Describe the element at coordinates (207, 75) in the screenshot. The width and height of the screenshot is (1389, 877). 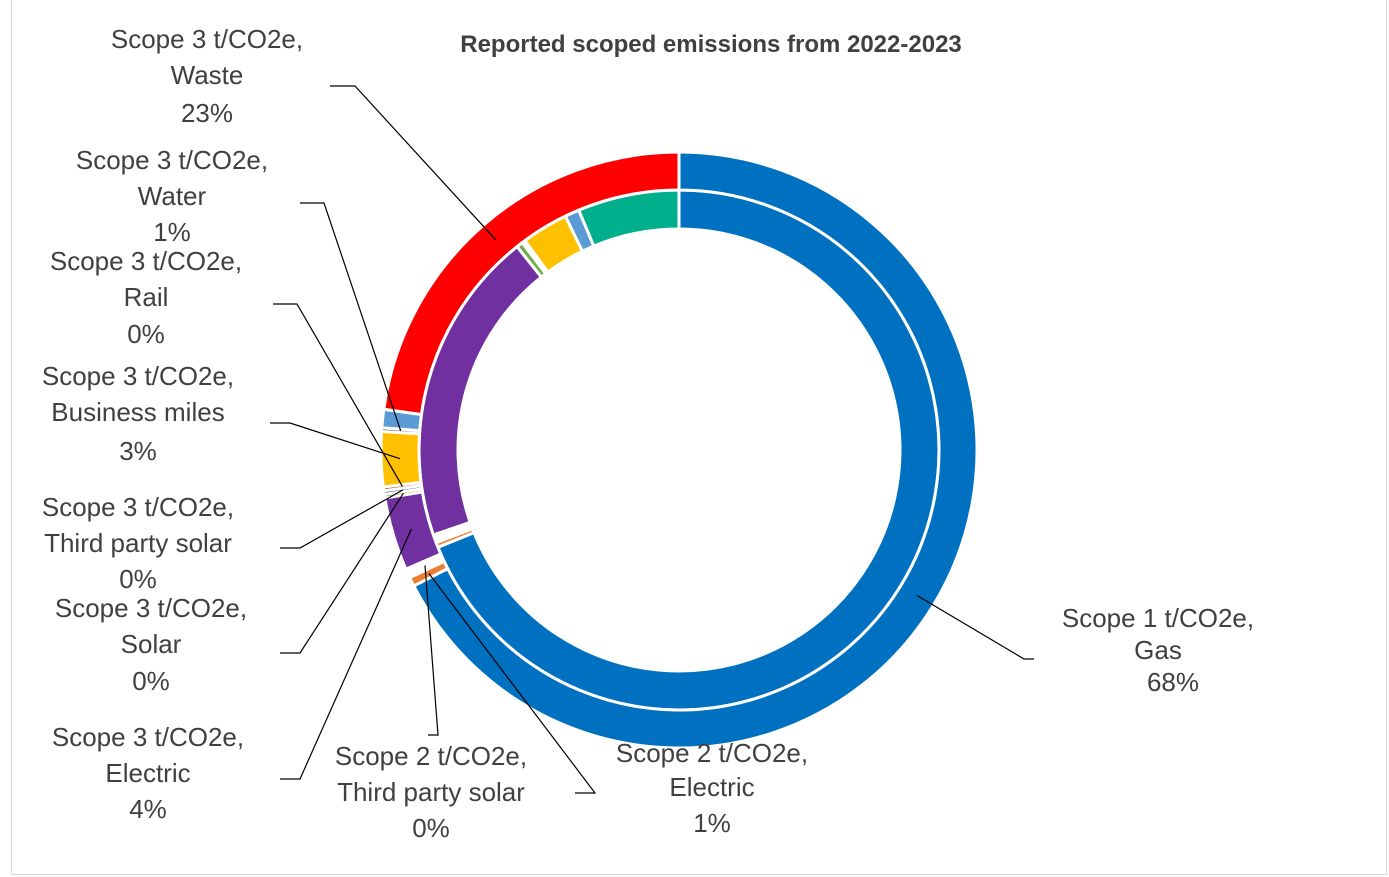
I see `data-label-category: Waste` at that location.